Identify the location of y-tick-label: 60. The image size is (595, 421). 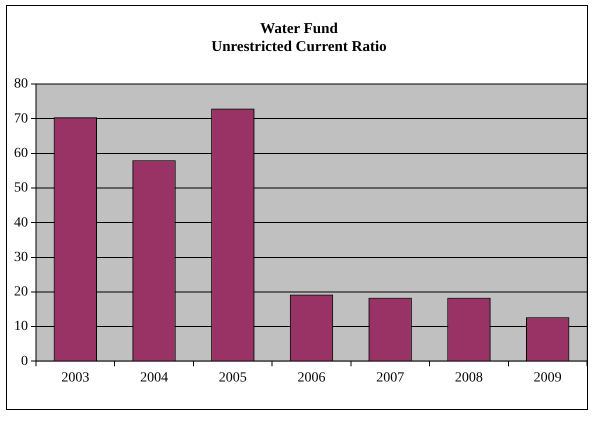
(21, 153).